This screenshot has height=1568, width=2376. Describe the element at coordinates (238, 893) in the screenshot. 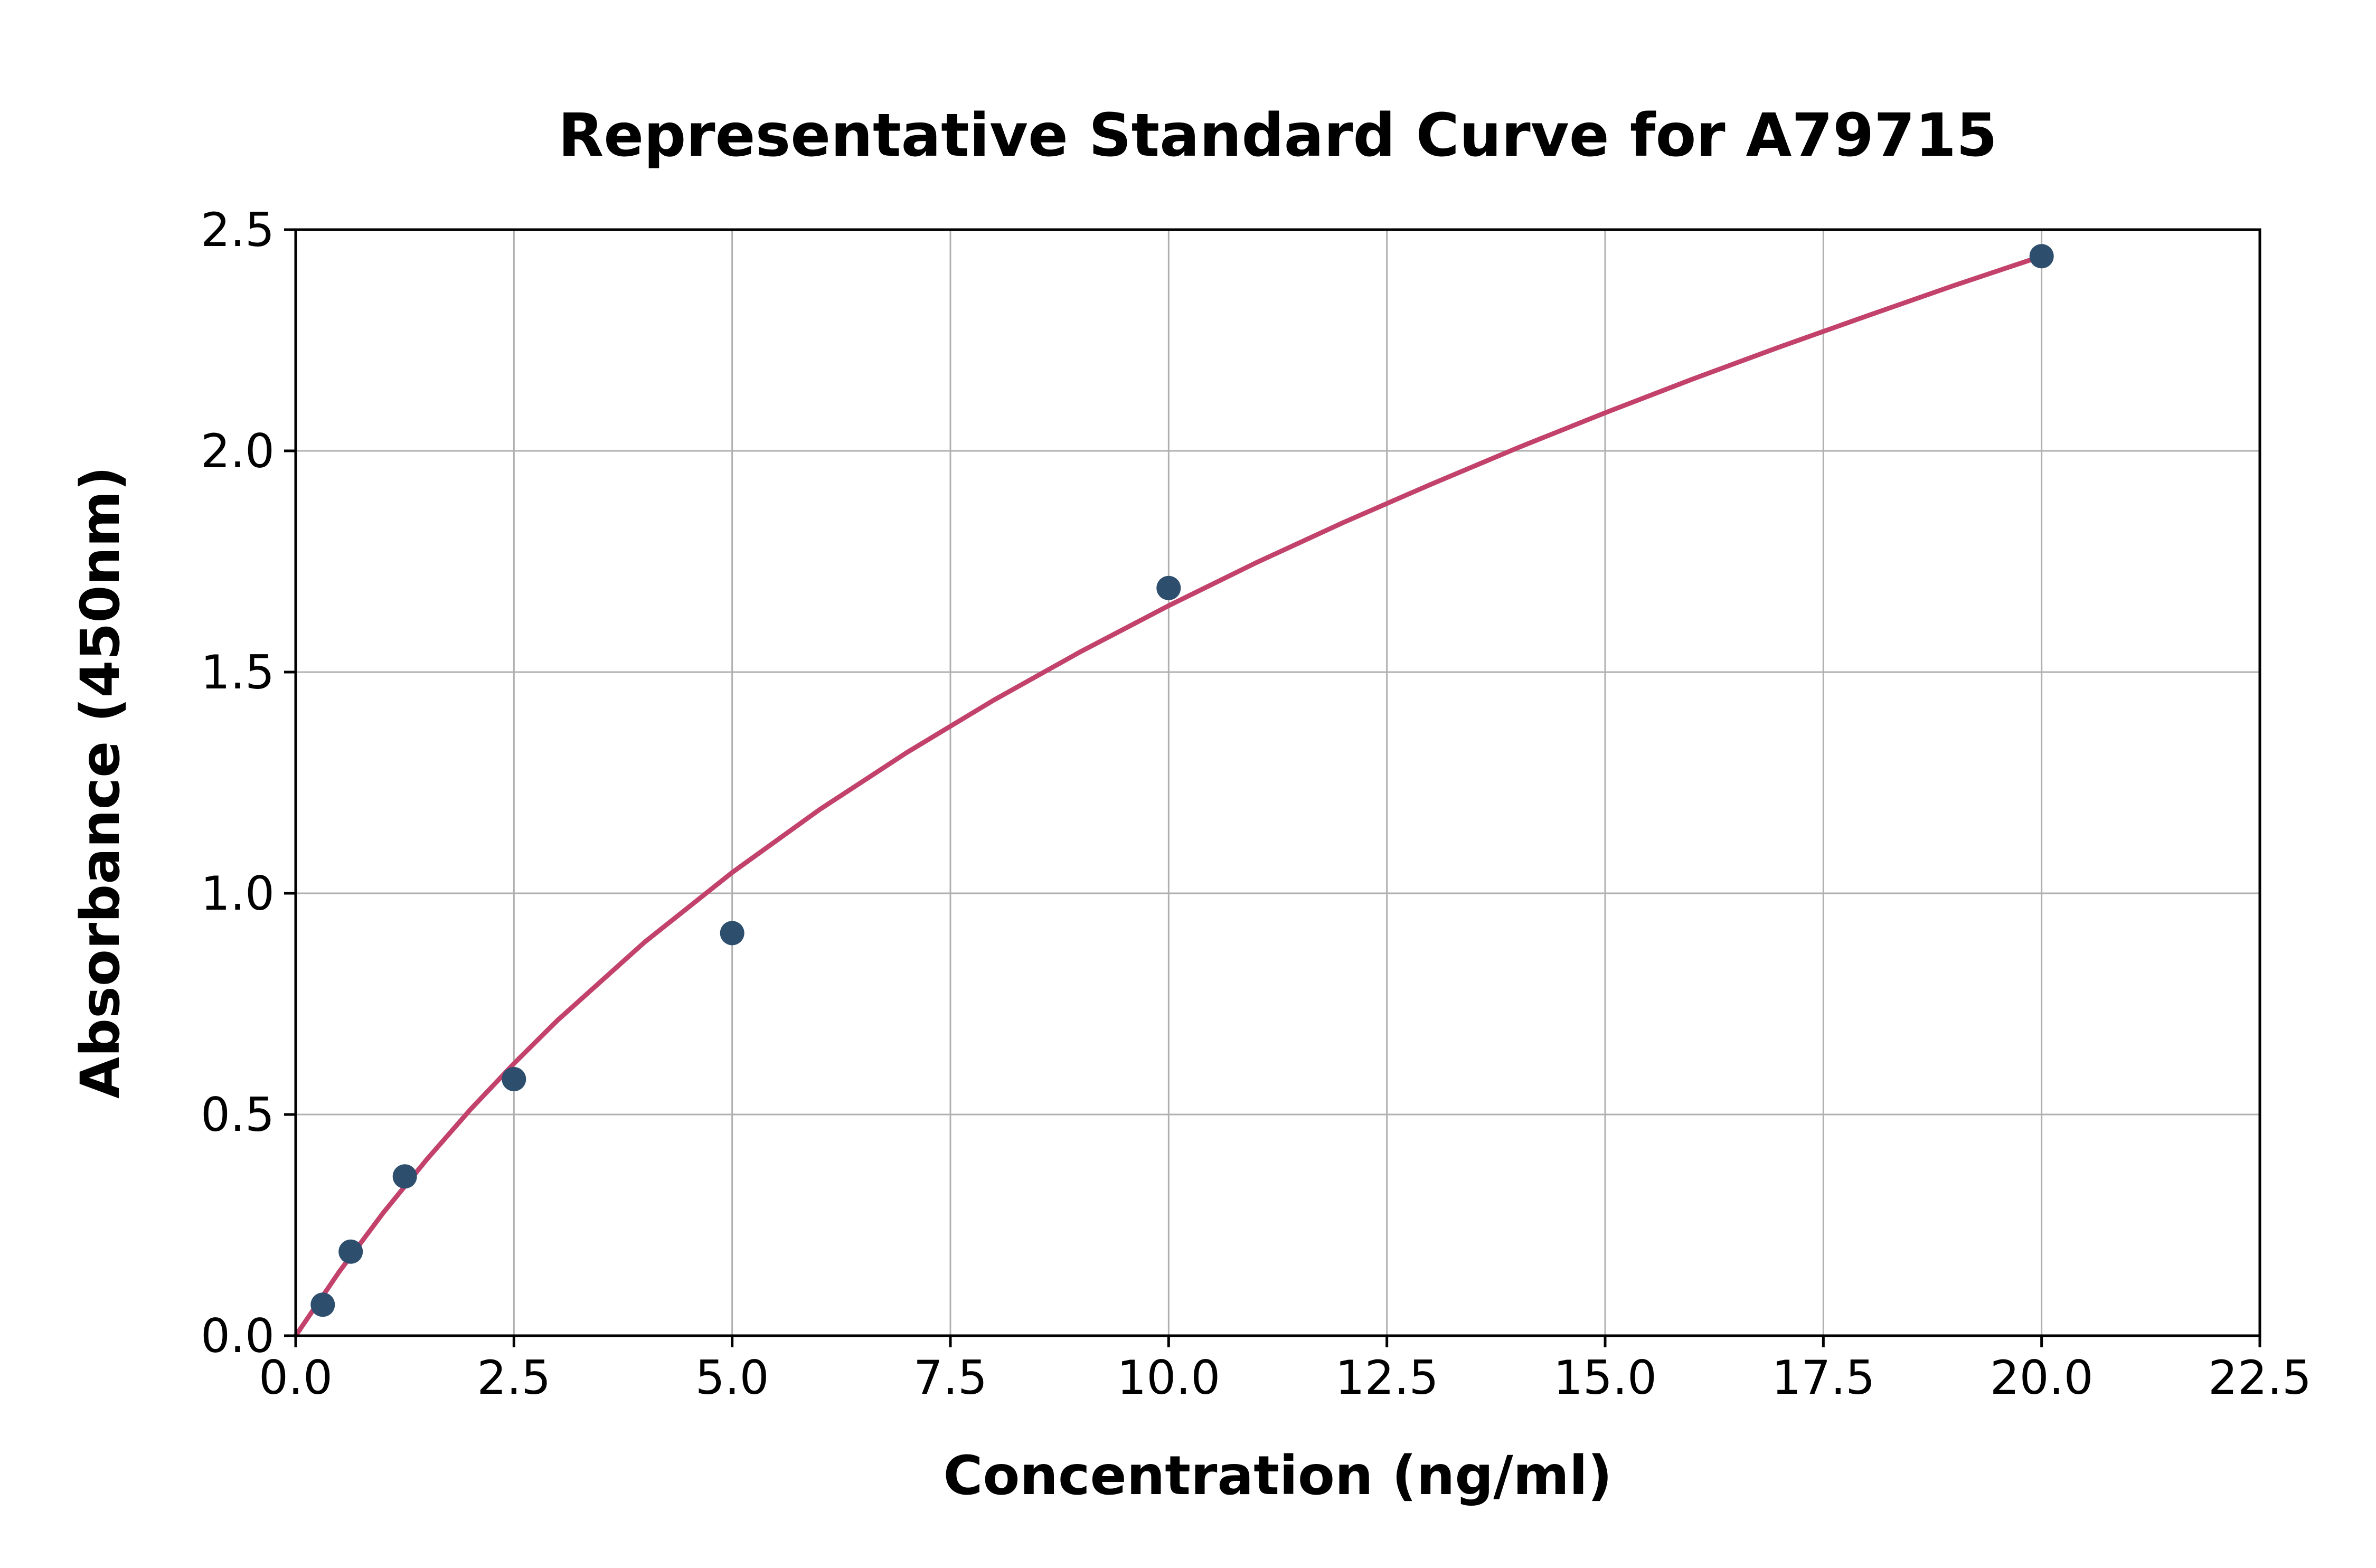

I see `y-tick-label: 1.0` at that location.